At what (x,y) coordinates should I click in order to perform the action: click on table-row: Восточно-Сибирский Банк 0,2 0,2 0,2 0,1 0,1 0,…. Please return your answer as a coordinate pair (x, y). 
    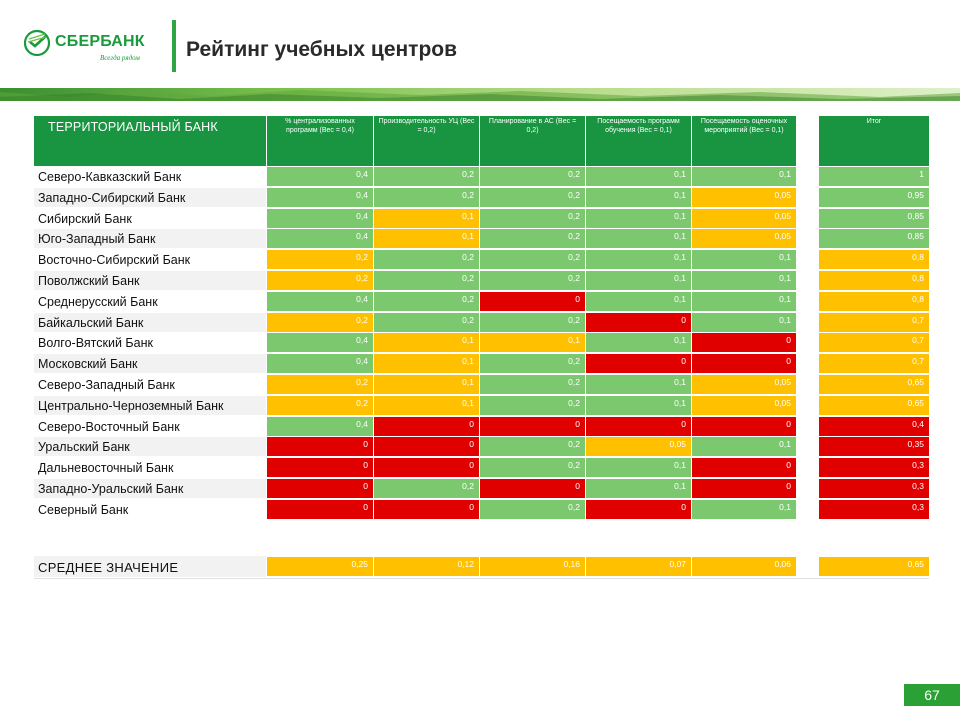
    Looking at the image, I should click on (481, 259).